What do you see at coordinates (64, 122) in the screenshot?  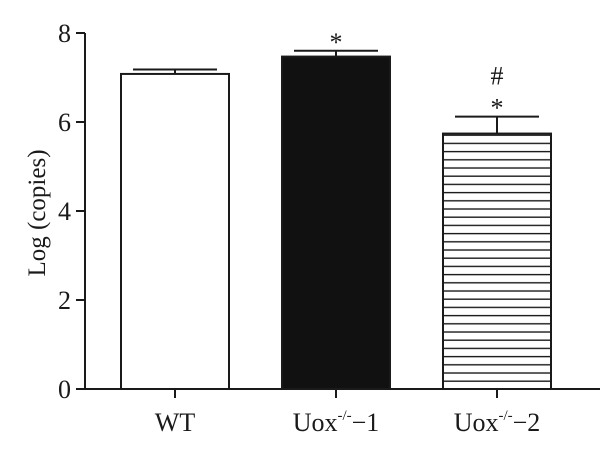 I see `y-tick-label: 6` at bounding box center [64, 122].